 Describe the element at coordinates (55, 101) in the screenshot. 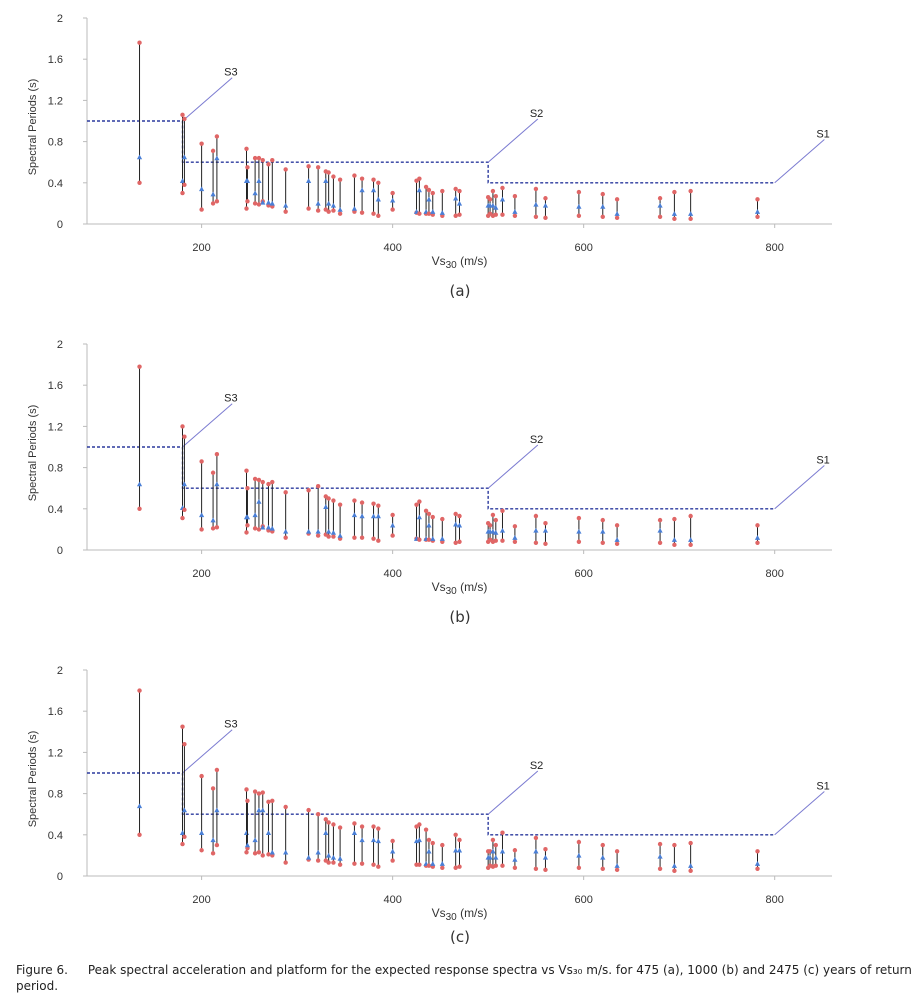

I see `y-tick-label: 1.2` at that location.